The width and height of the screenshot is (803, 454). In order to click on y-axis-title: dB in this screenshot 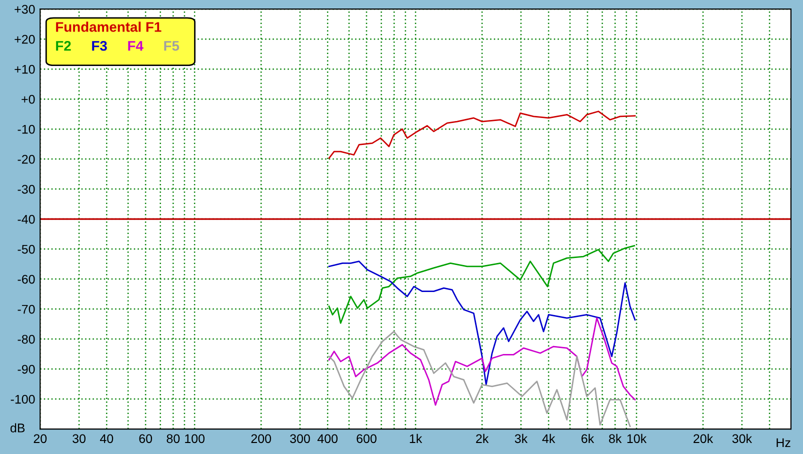, I will do `click(17, 427)`.